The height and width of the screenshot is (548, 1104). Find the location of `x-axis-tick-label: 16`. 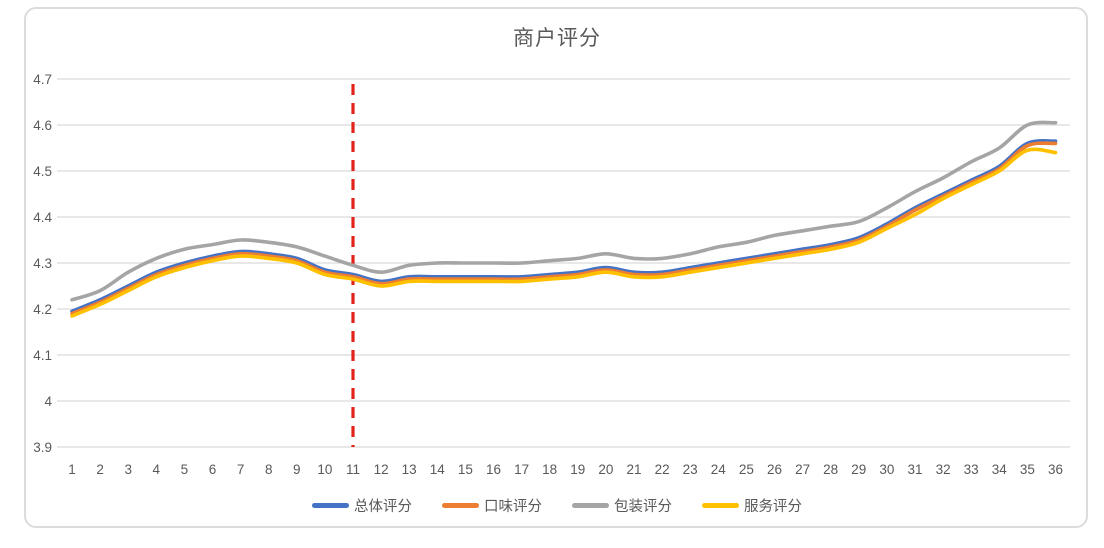

x-axis-tick-label: 16 is located at coordinates (493, 469).